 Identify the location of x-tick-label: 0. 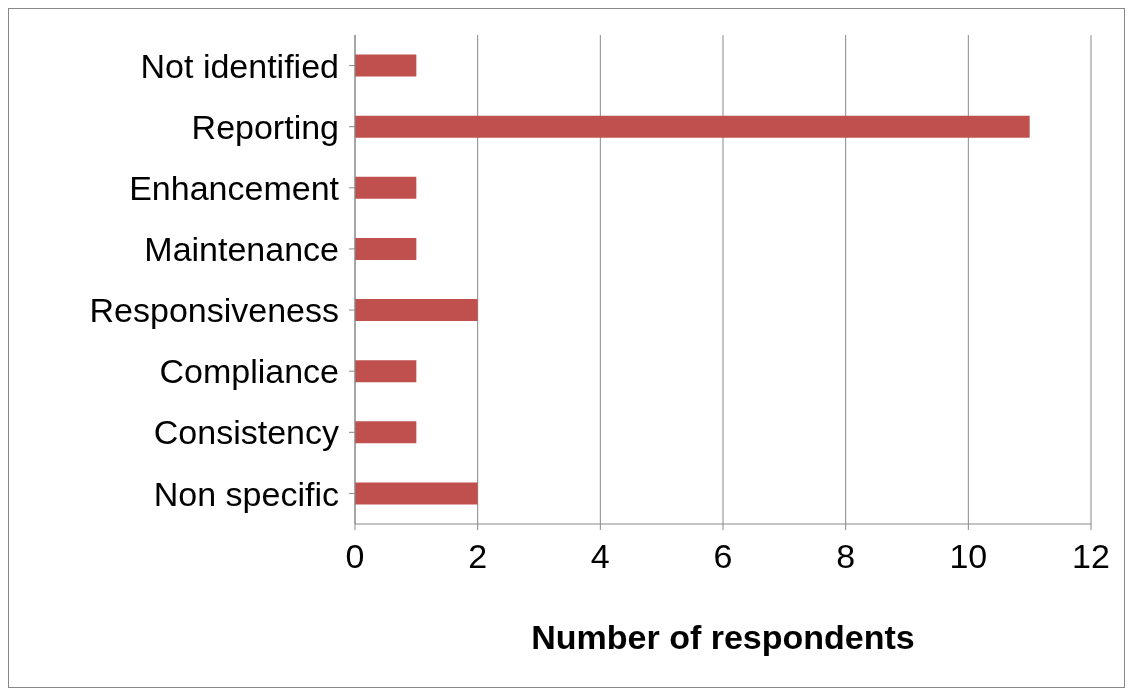
(355, 556).